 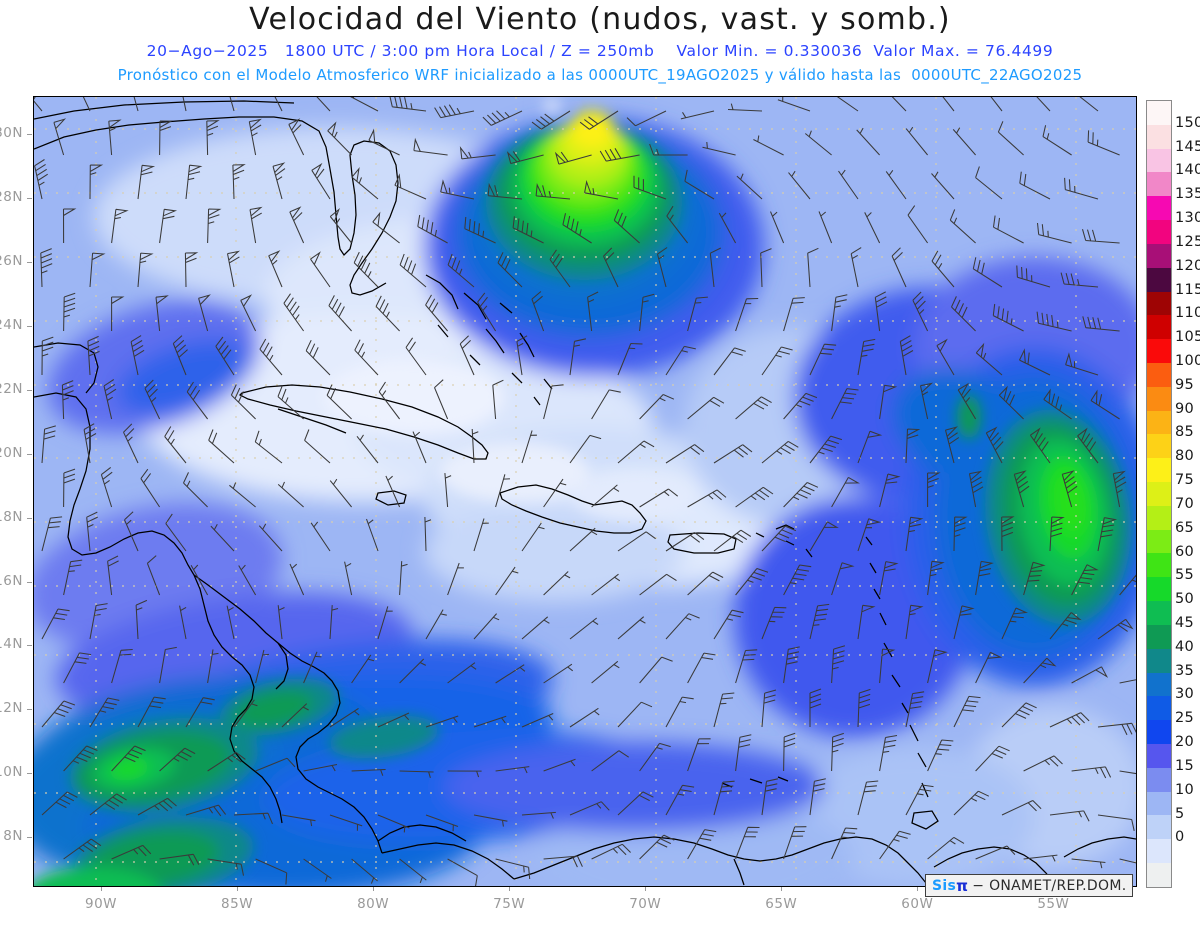 I want to click on colorbar-tick-label: 115, so click(x=1187, y=289).